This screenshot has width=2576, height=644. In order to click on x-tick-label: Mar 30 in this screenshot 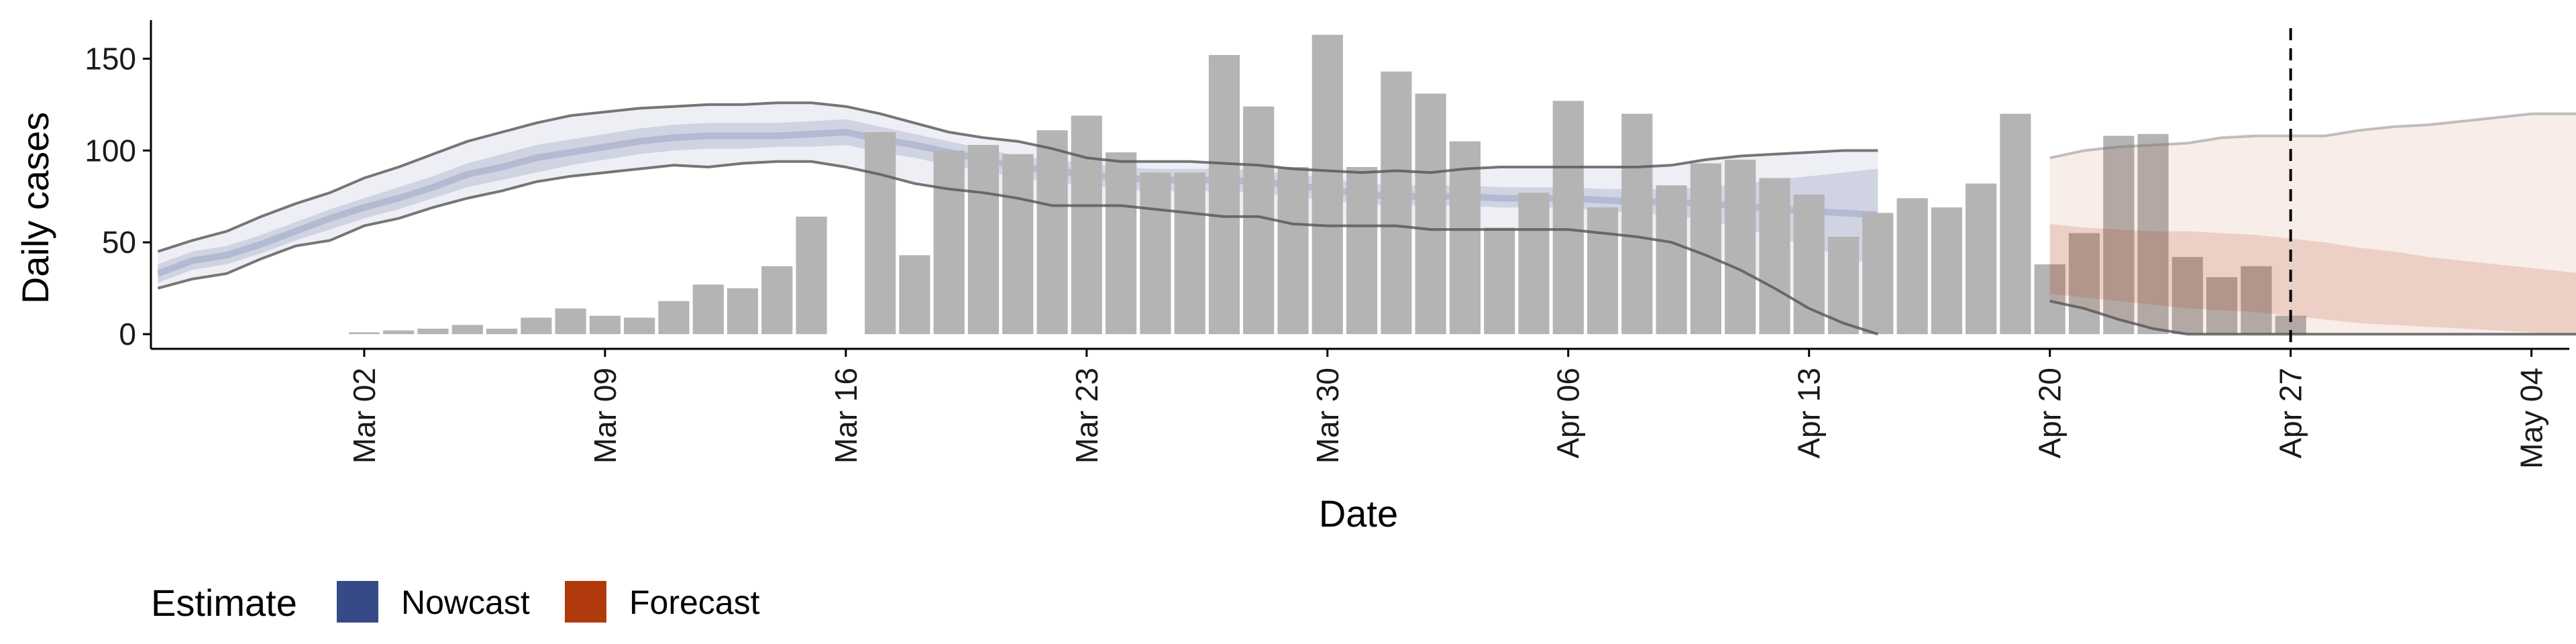, I will do `click(1327, 416)`.